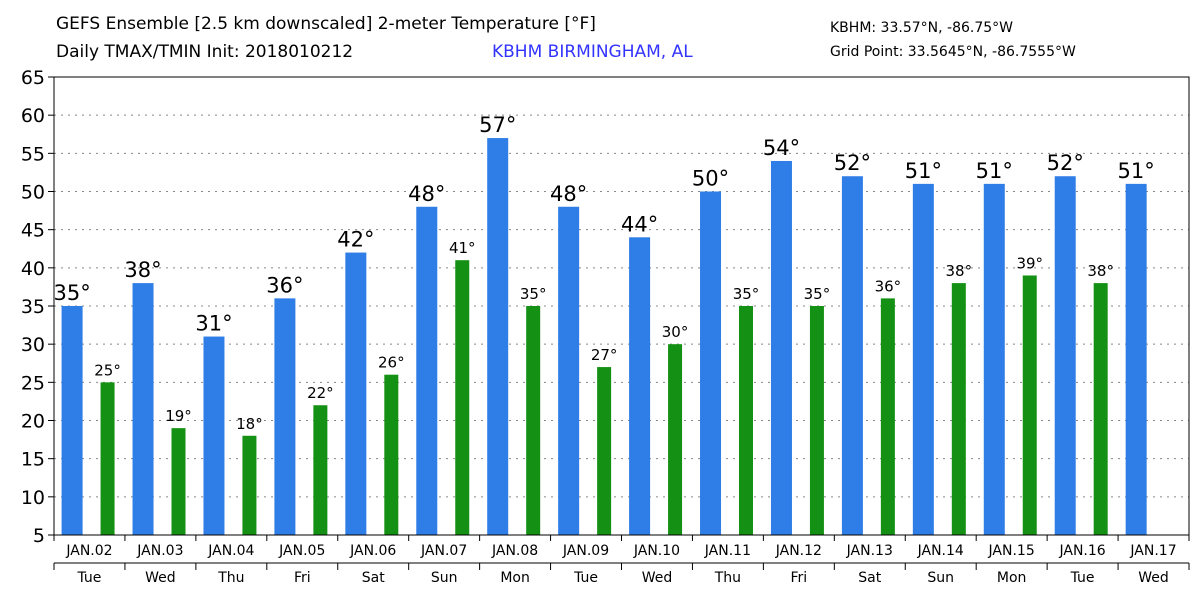  I want to click on x-date-label: JAN.15, so click(1011, 551).